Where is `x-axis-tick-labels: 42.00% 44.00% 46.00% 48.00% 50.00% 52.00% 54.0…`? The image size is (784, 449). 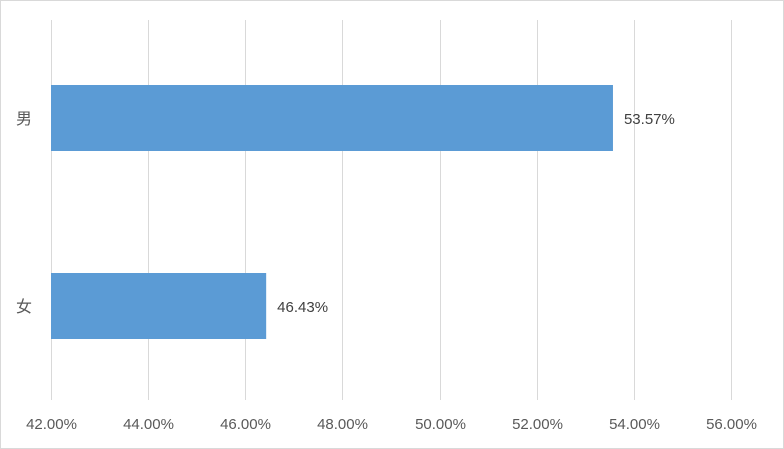
x-axis-tick-labels: 42.00% 44.00% 46.00% 48.00% 50.00% 52.00% 54.0… is located at coordinates (391, 424).